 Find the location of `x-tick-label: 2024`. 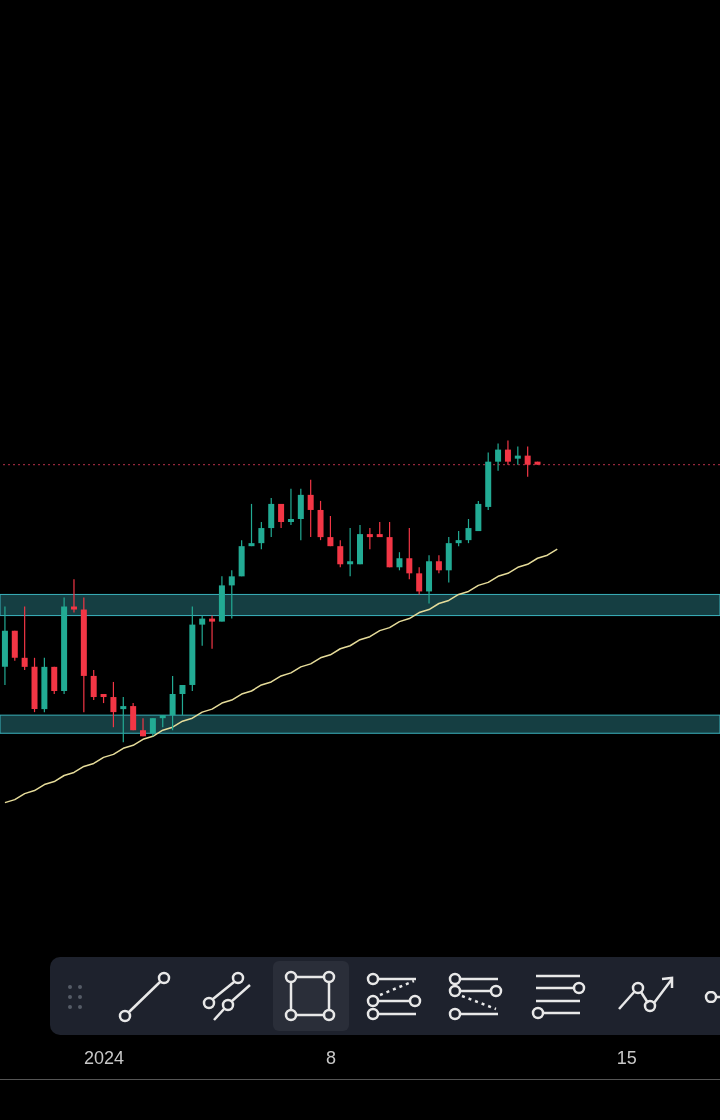

x-tick-label: 2024 is located at coordinates (104, 1057).